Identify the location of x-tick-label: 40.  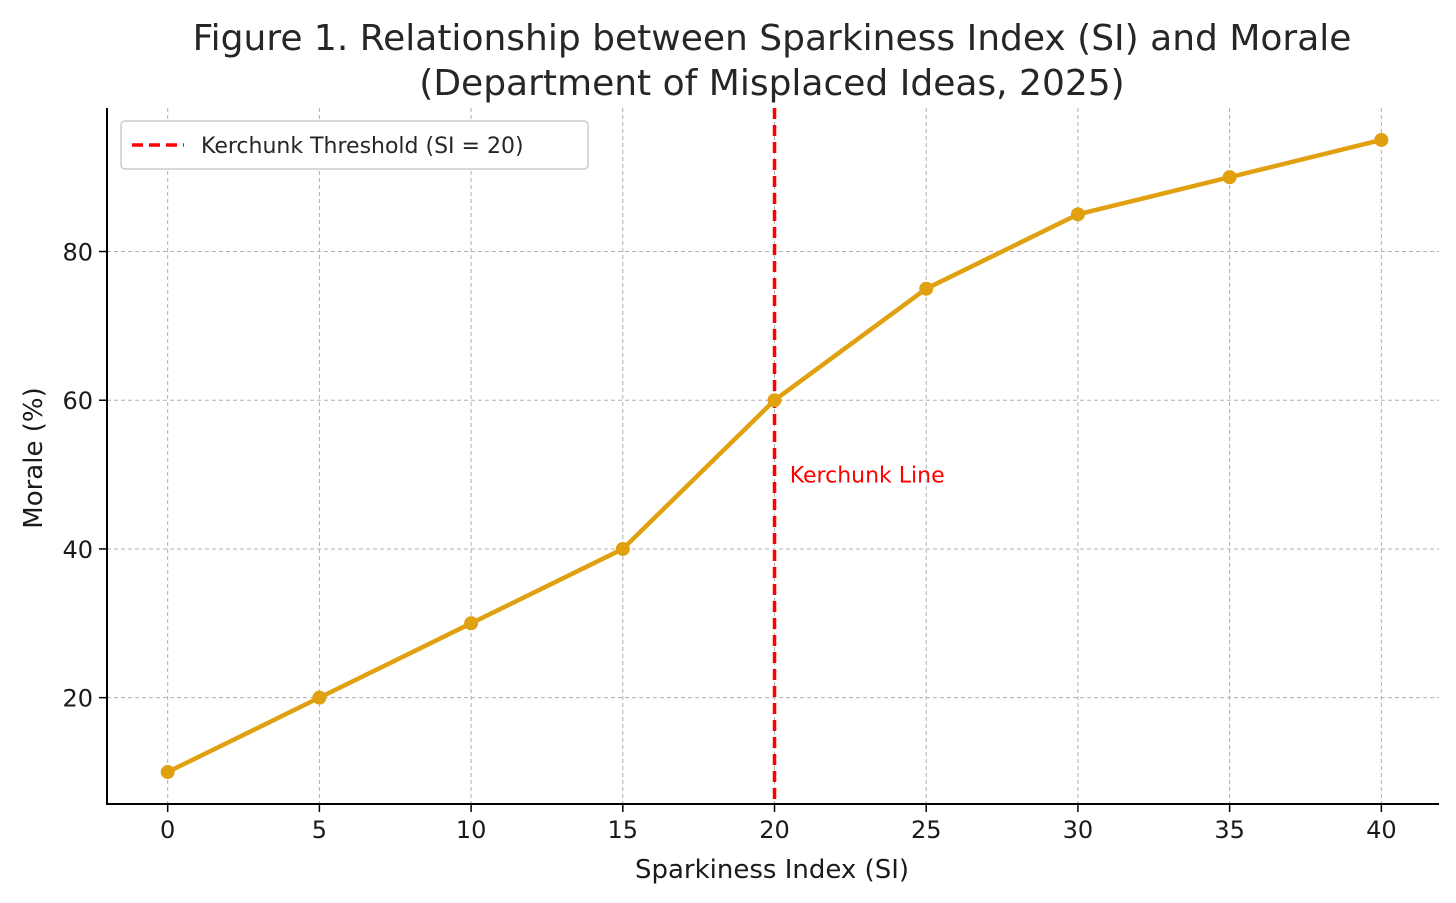
(1381, 830).